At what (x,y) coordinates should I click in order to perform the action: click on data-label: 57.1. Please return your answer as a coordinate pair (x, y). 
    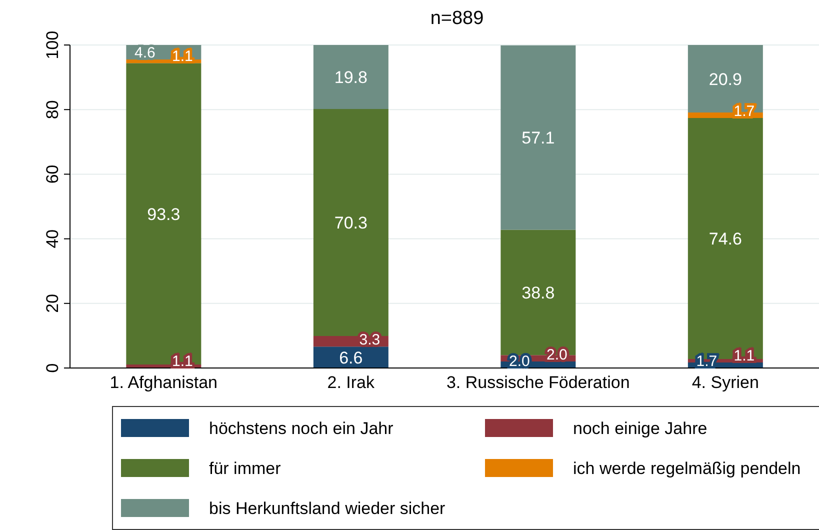
    Looking at the image, I should click on (538, 138).